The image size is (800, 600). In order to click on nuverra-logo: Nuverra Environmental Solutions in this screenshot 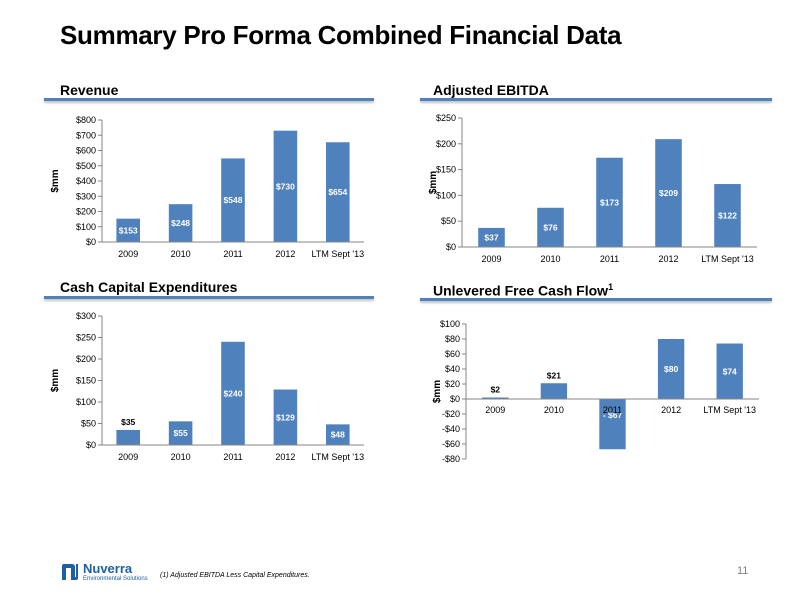, I will do `click(104, 572)`.